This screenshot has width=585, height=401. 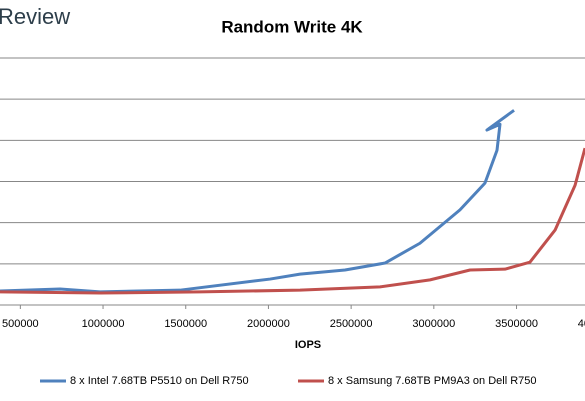 I want to click on chart-title: Random Write 4K, so click(x=292, y=26).